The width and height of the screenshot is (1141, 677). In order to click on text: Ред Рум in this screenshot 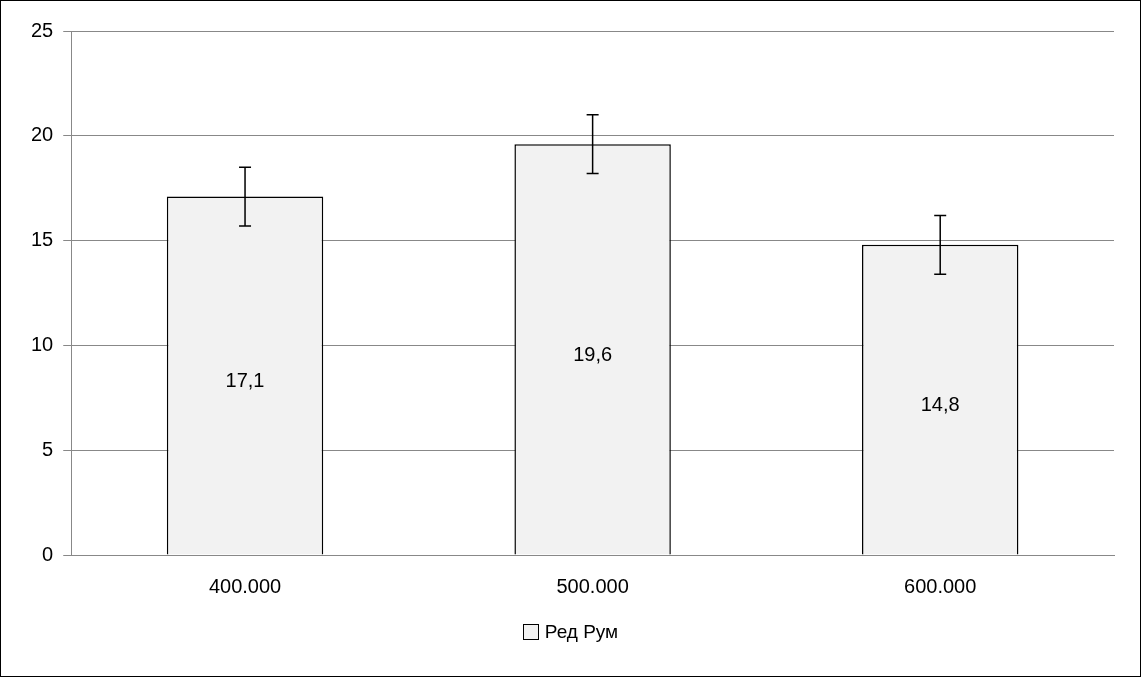, I will do `click(581, 632)`.